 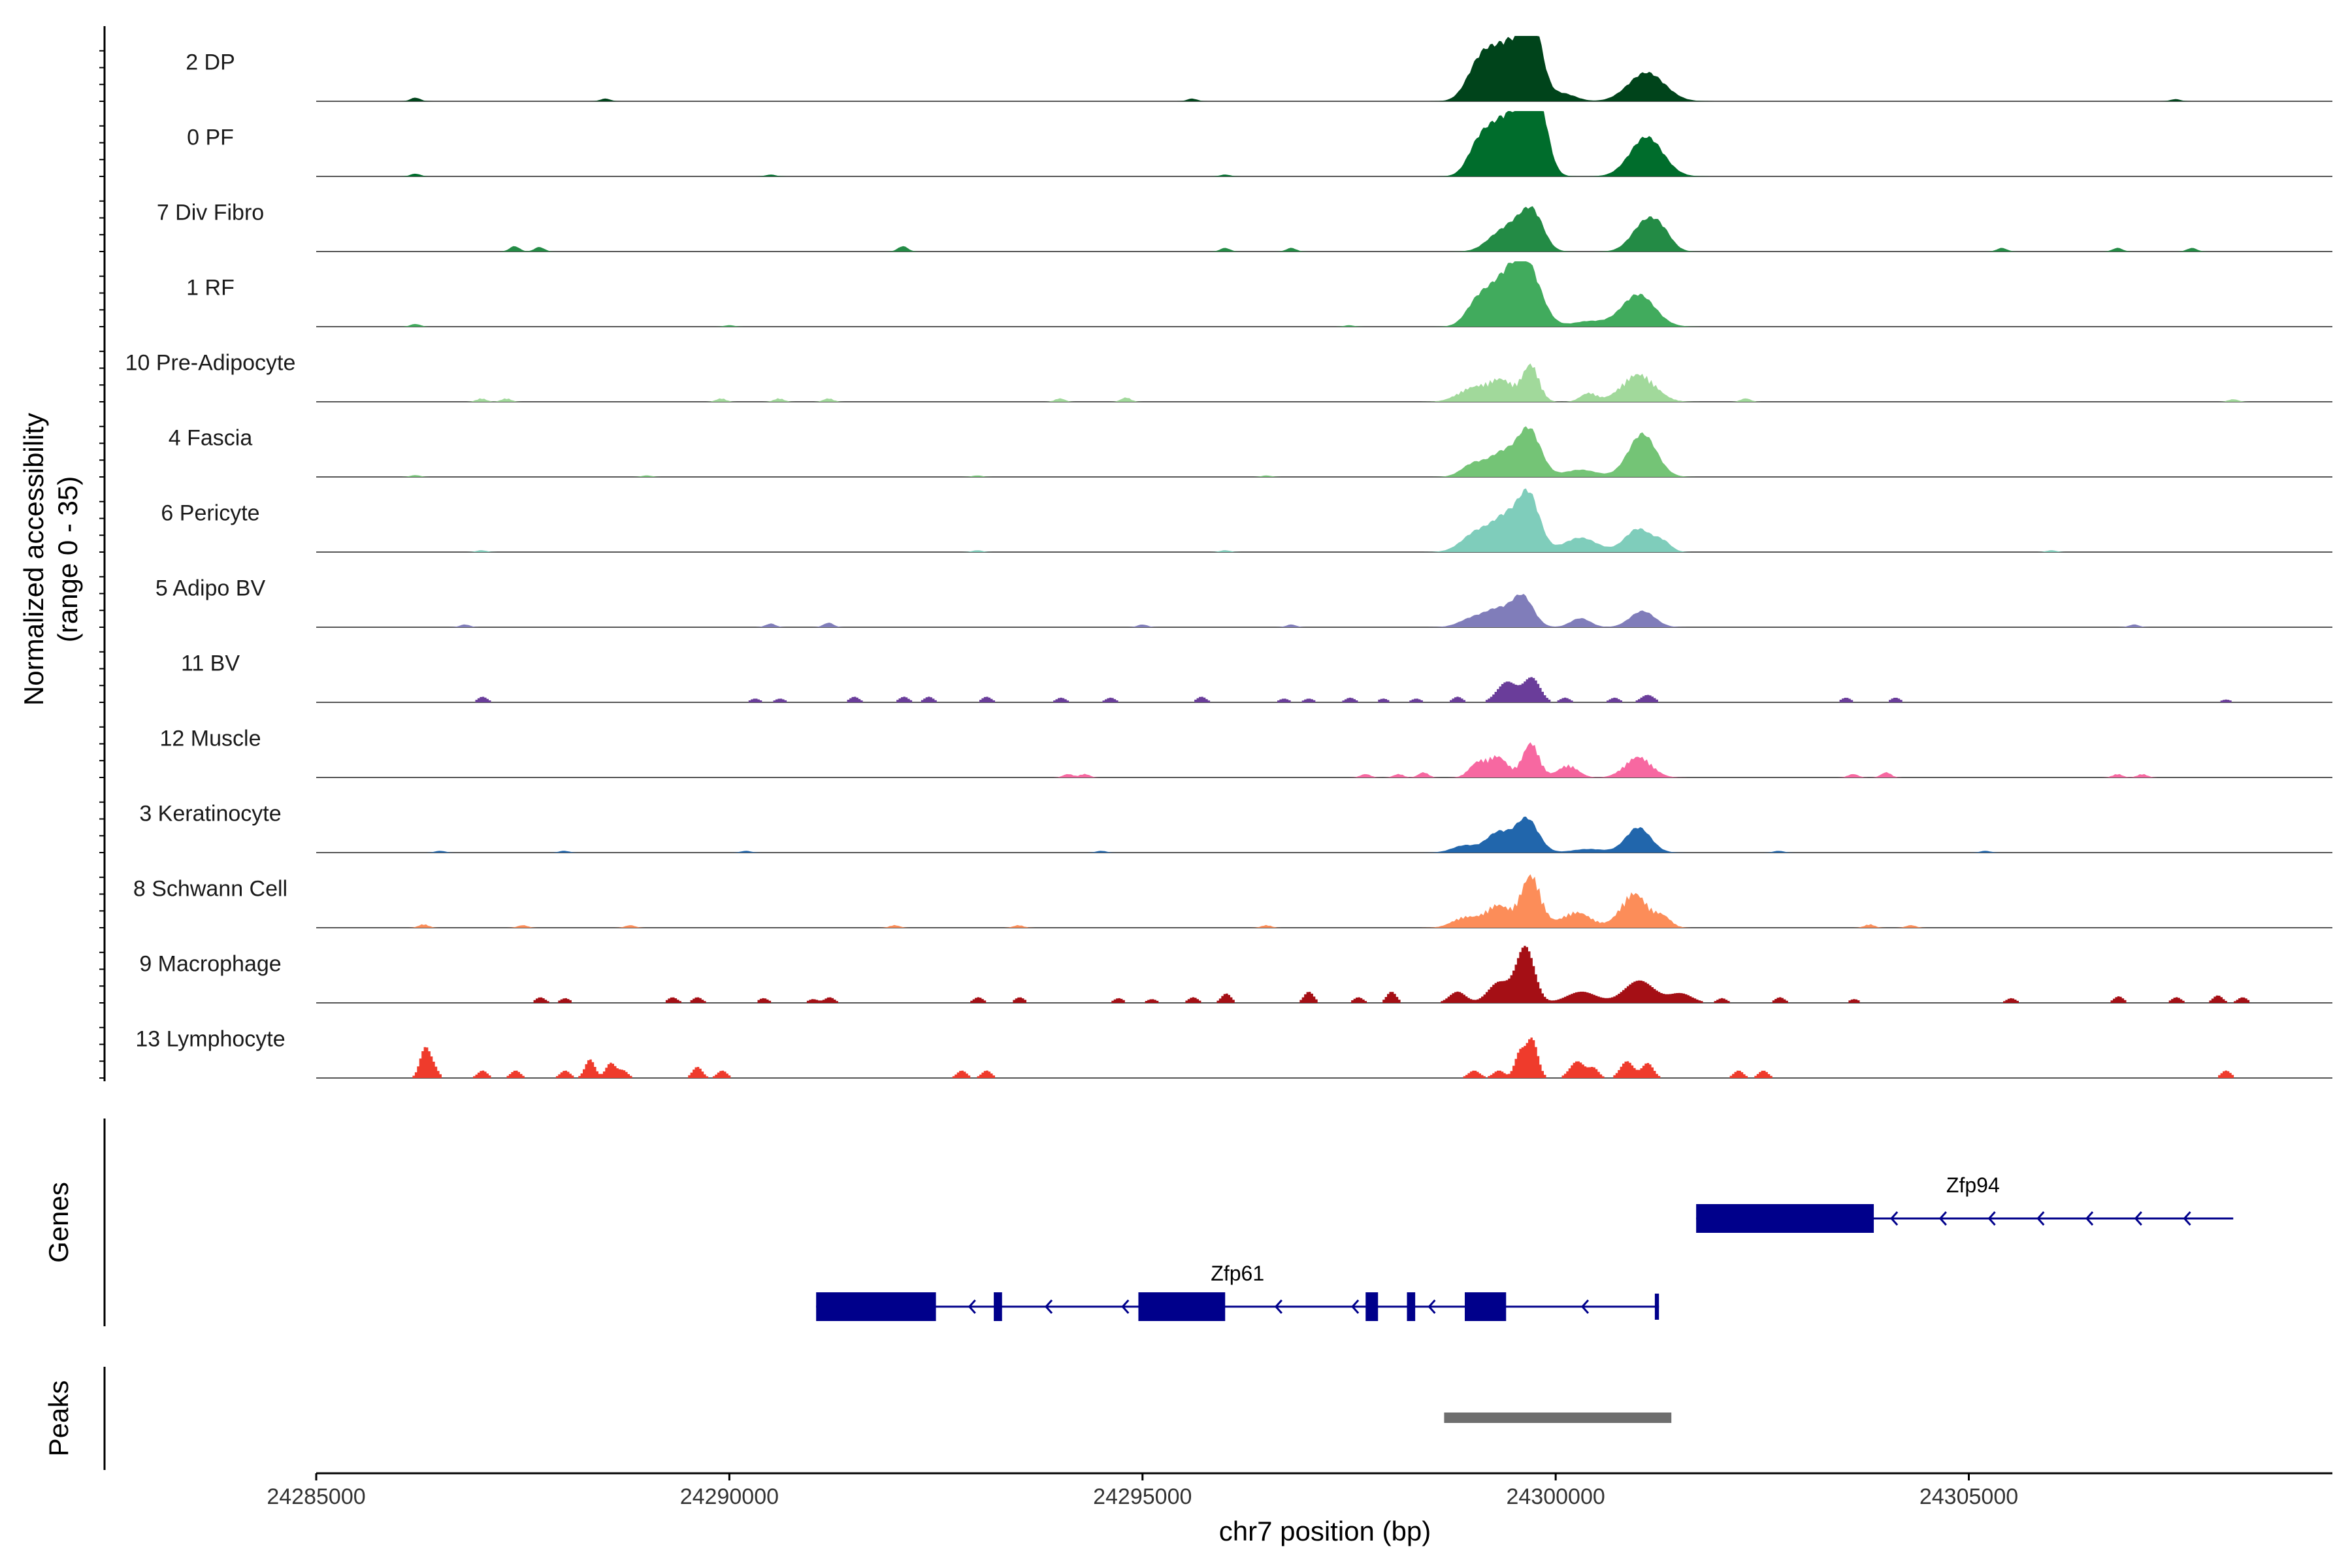 What do you see at coordinates (1243, 602) in the screenshot?
I see `track-5-adipo-bv: 5 Adipo BV` at bounding box center [1243, 602].